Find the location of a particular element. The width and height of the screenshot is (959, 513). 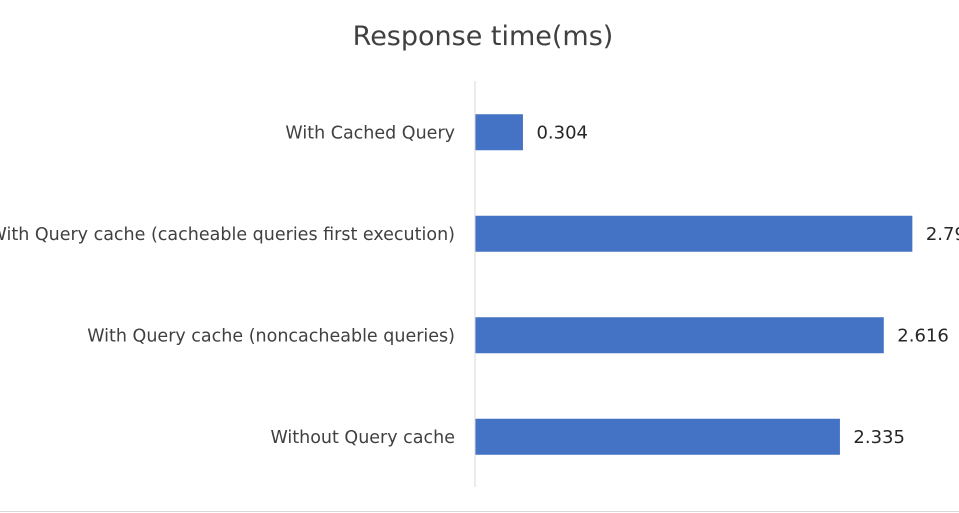

category-label: With Cached Query is located at coordinates (370, 133).